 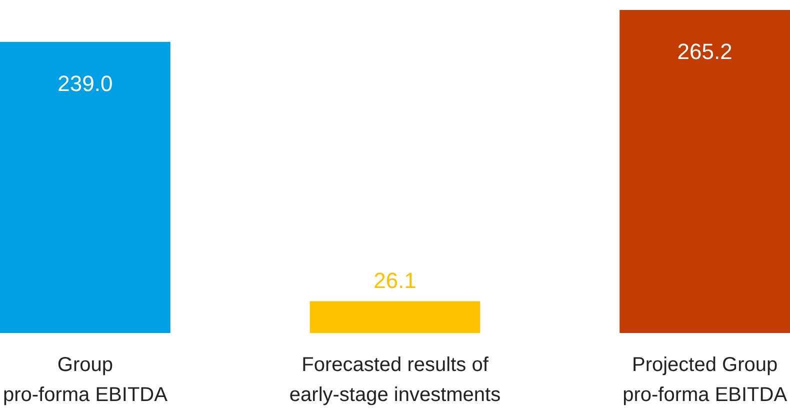 What do you see at coordinates (85, 83) in the screenshot?
I see `data-label: 239.0` at bounding box center [85, 83].